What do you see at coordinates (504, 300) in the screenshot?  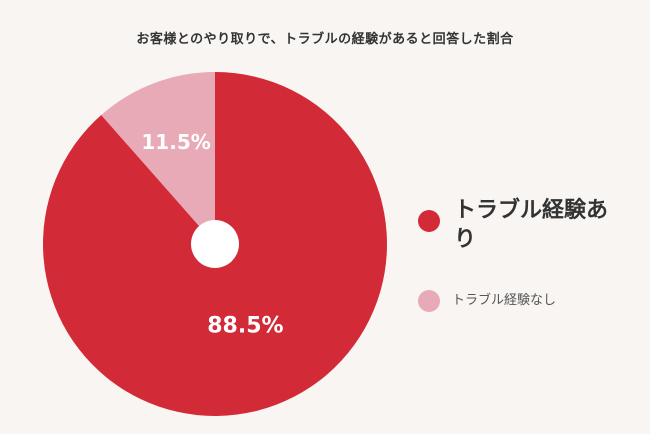 I see `legend-label-trouble-no: トラブル経験なし` at bounding box center [504, 300].